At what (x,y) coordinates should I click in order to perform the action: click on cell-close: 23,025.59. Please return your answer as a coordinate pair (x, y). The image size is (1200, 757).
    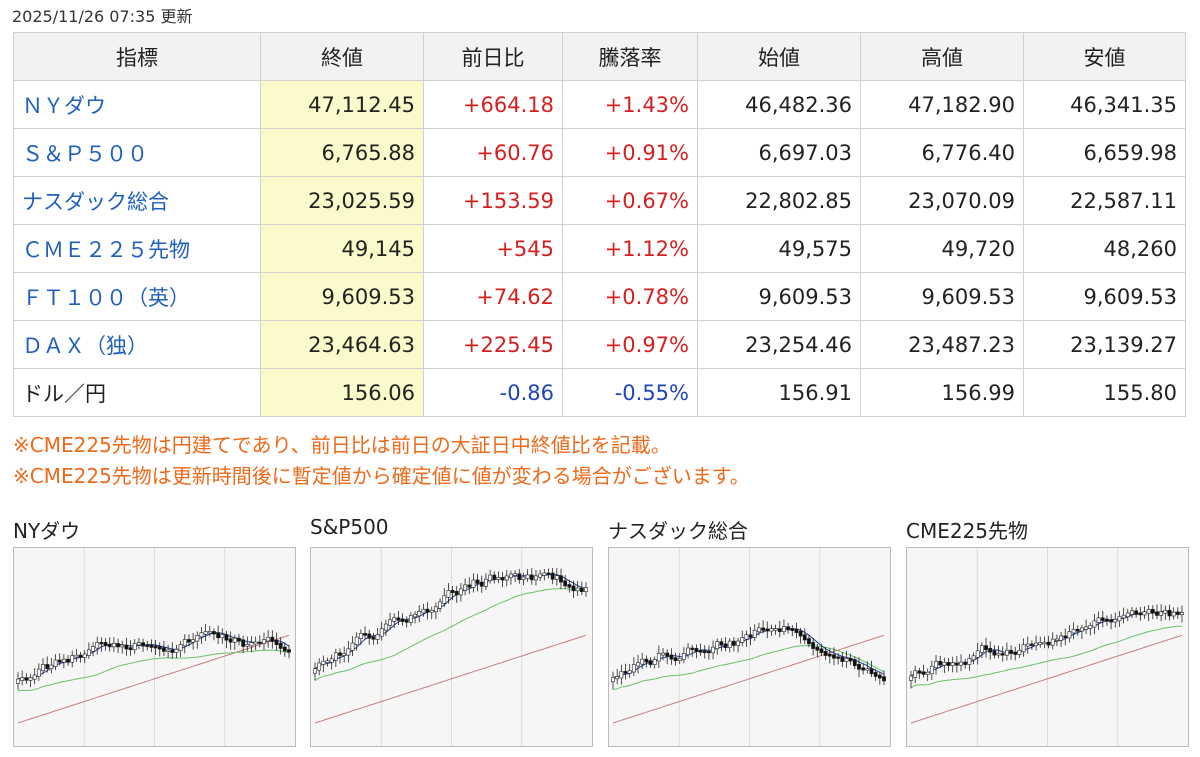
    Looking at the image, I should click on (342, 200).